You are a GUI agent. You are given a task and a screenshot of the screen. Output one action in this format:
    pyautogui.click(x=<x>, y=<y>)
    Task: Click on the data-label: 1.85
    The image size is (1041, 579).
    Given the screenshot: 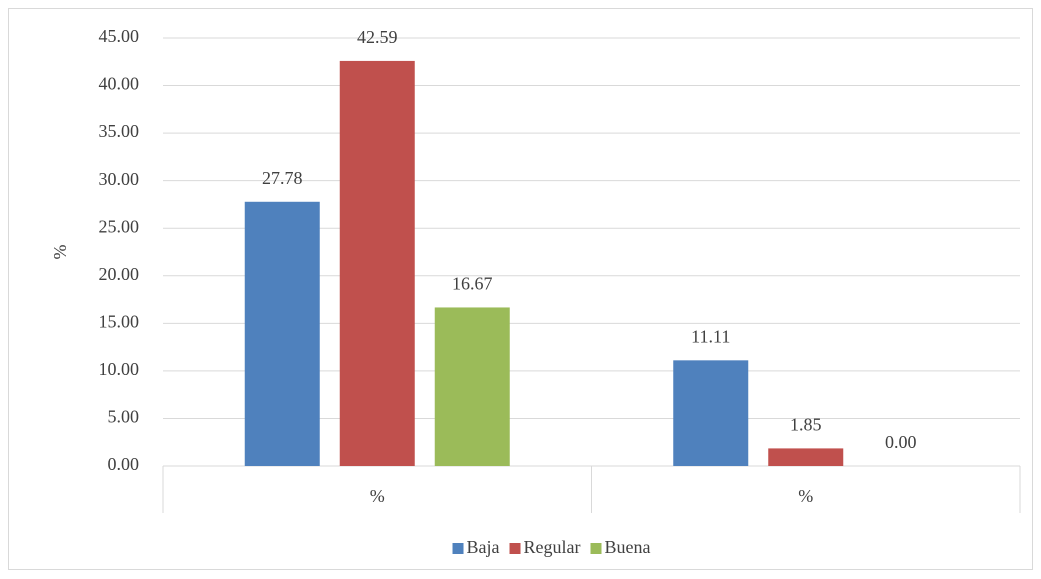 What is the action you would take?
    pyautogui.click(x=806, y=425)
    